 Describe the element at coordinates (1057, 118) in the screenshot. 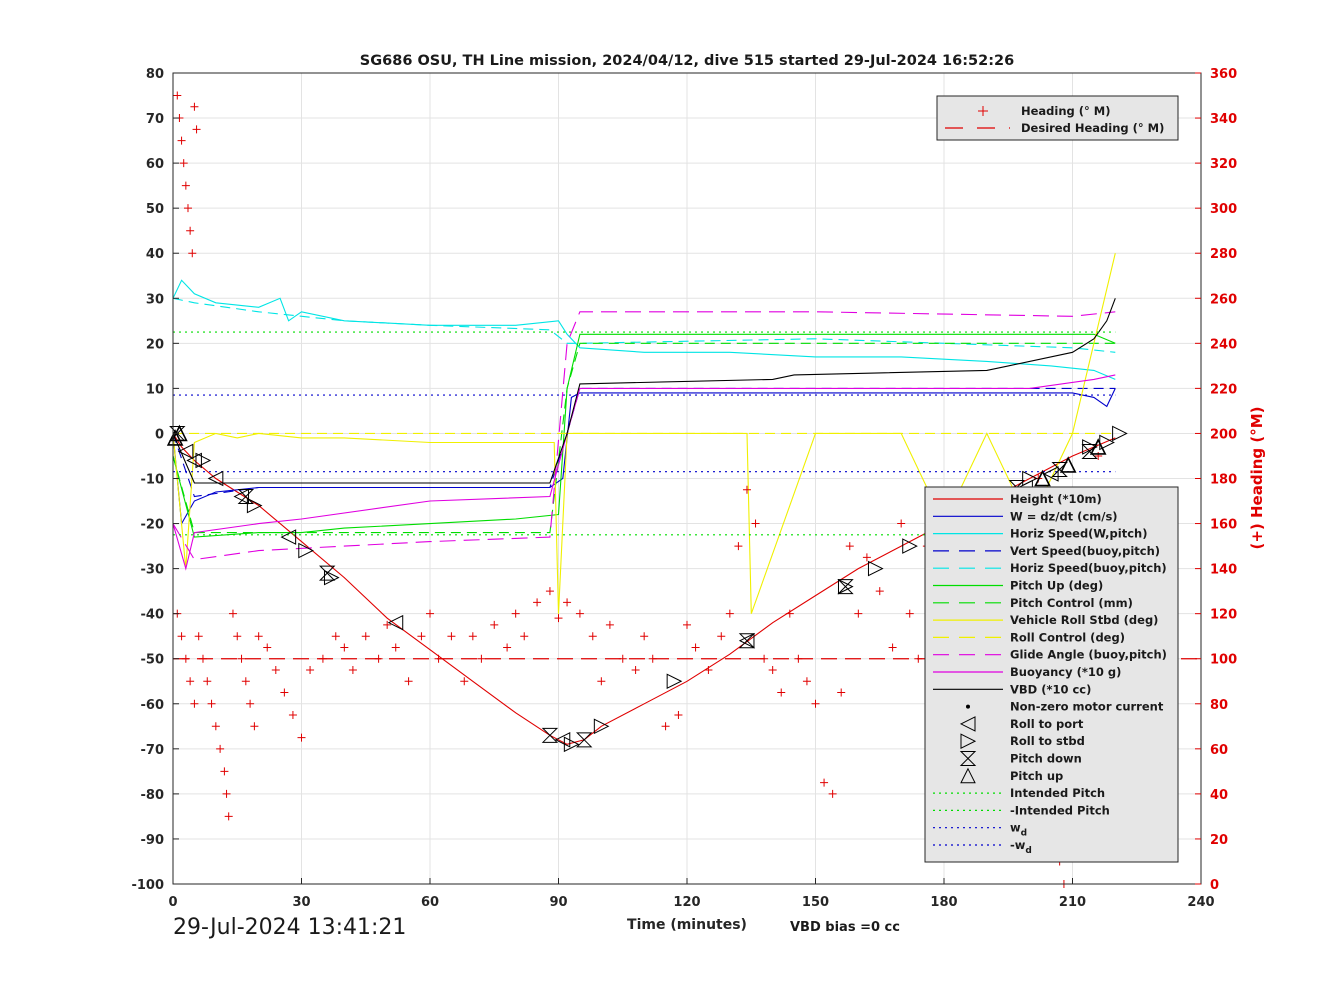

I see `heading-legend-box` at that location.